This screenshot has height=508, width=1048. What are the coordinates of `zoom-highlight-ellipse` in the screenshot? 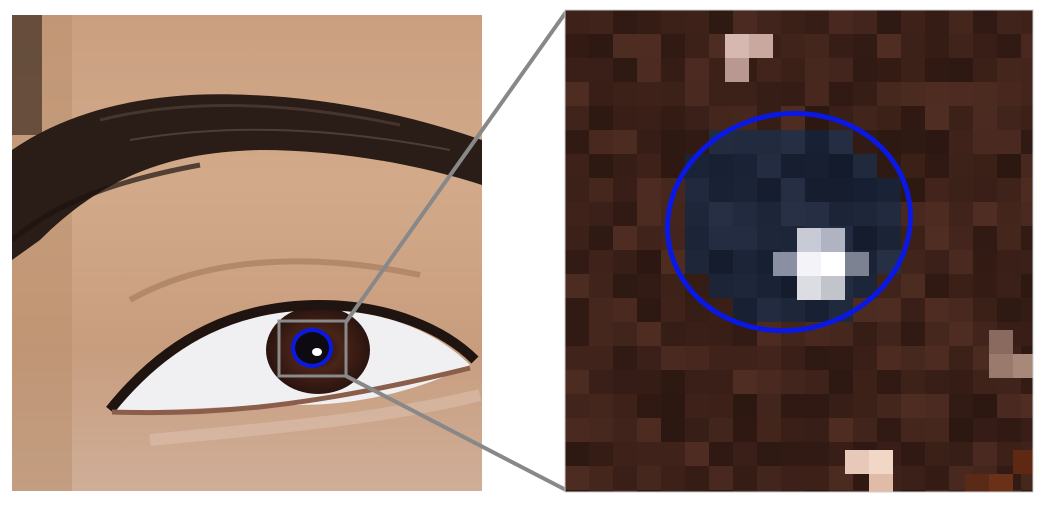 It's located at (789, 222).